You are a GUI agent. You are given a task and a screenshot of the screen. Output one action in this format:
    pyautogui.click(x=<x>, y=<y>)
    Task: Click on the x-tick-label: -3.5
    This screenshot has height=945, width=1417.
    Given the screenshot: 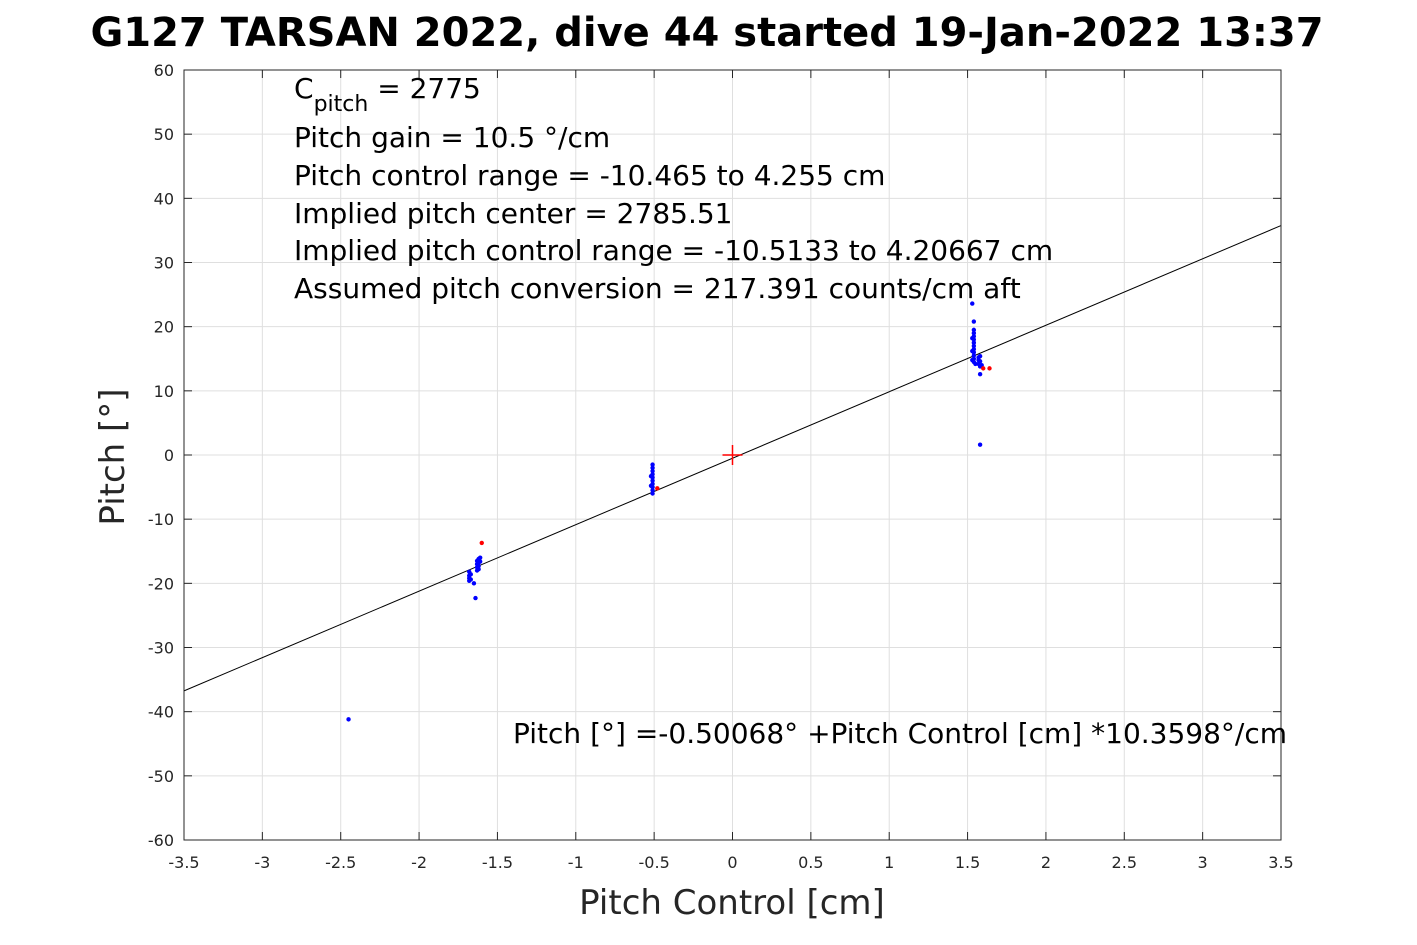 What is the action you would take?
    pyautogui.click(x=183, y=862)
    